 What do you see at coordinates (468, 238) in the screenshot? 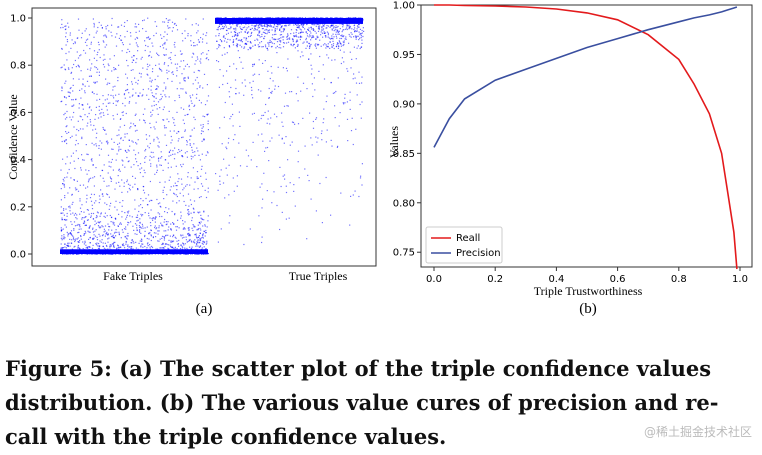
I see `legend-label-recall: Reall` at bounding box center [468, 238].